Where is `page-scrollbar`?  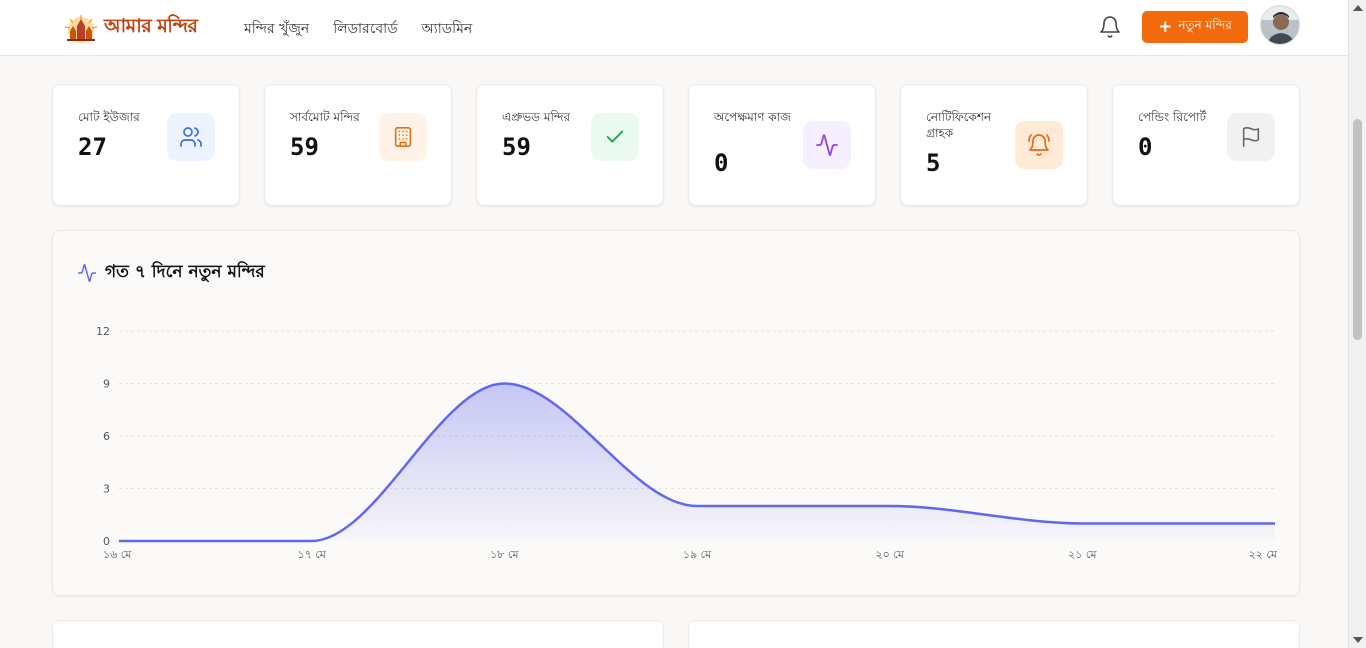
page-scrollbar is located at coordinates (1357, 324).